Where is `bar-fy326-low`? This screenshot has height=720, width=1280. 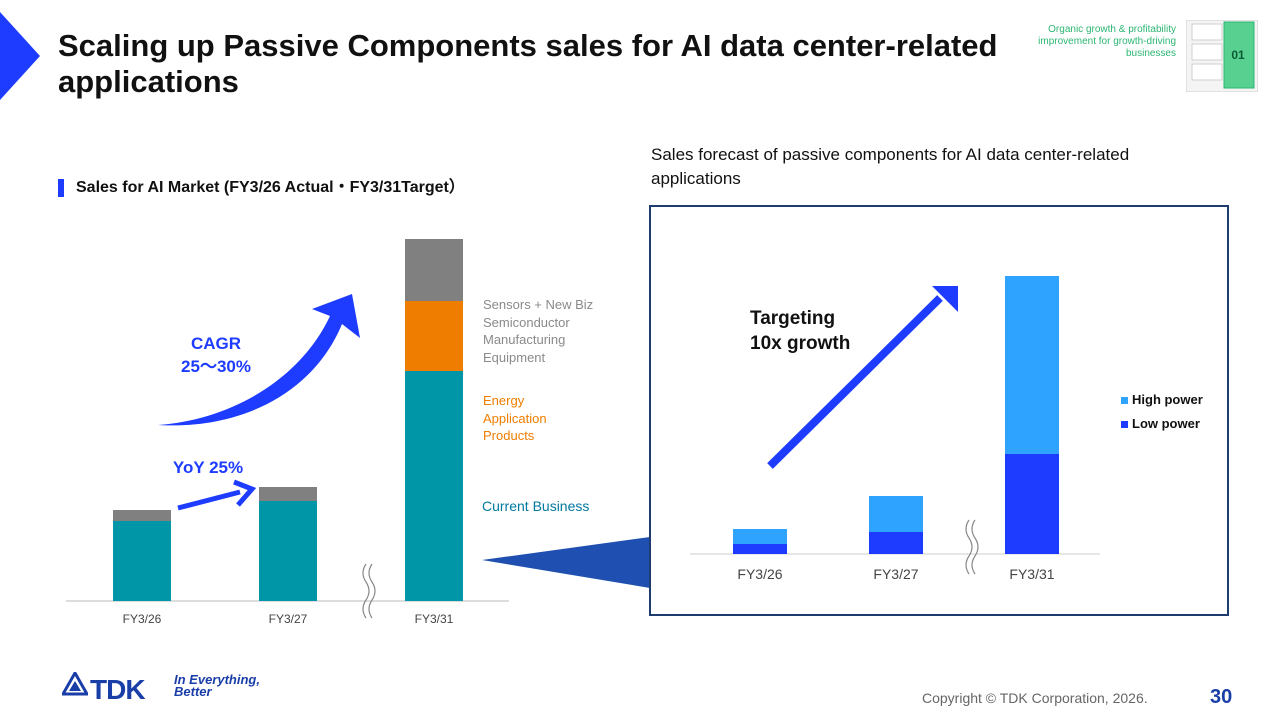 bar-fy326-low is located at coordinates (760, 549).